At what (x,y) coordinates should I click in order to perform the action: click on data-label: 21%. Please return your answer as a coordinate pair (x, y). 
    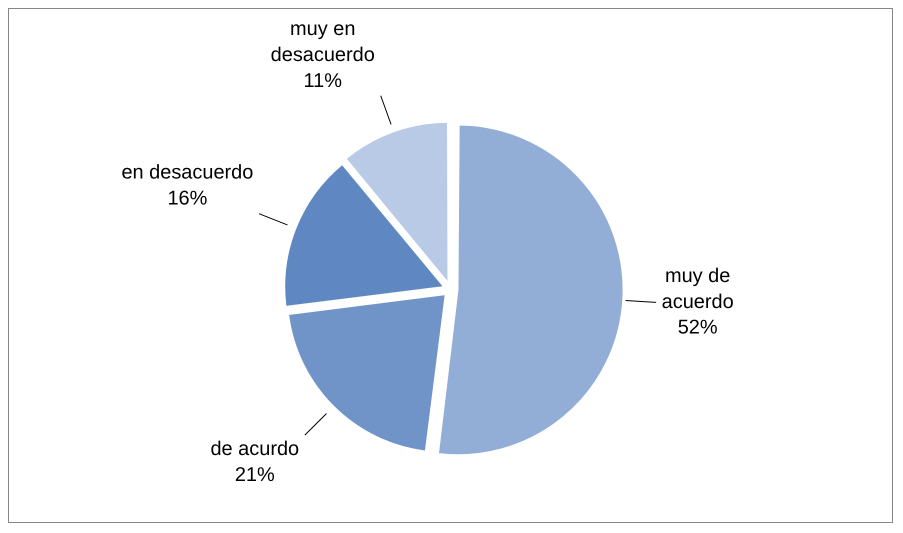
    Looking at the image, I should click on (254, 475).